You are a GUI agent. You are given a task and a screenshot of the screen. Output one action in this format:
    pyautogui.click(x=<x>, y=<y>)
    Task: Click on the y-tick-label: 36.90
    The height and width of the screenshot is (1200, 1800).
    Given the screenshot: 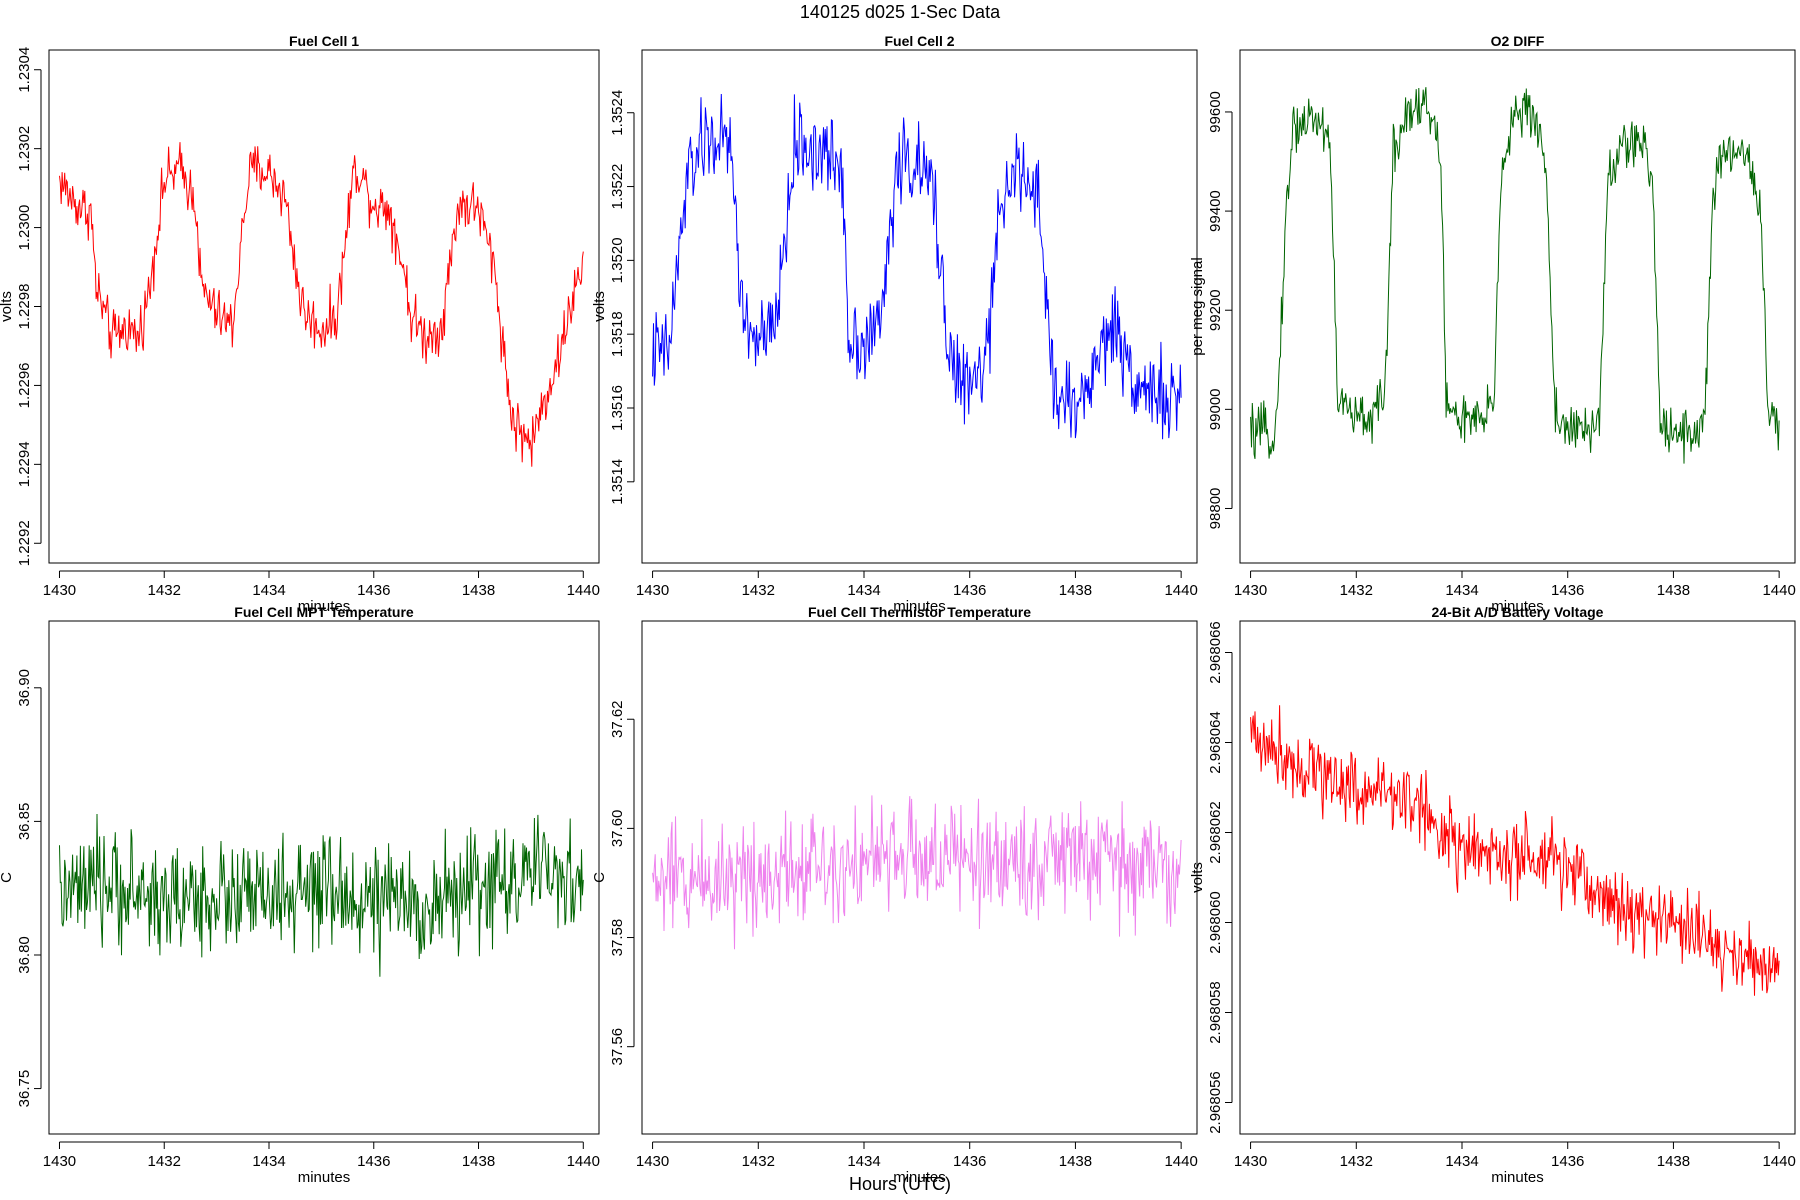 What is the action you would take?
    pyautogui.click(x=24, y=688)
    